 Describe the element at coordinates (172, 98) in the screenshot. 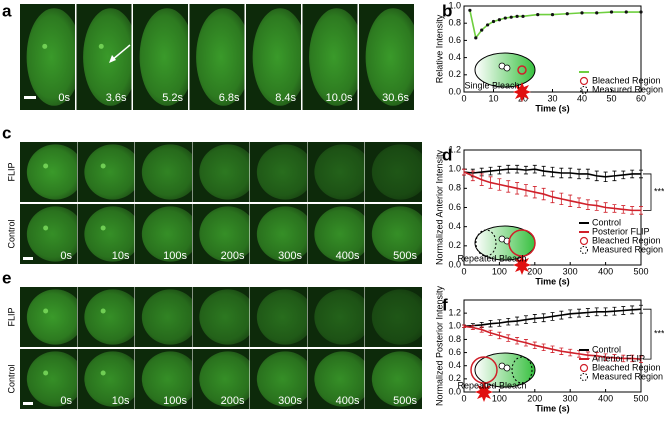

I see `time-label: 5.2s` at that location.